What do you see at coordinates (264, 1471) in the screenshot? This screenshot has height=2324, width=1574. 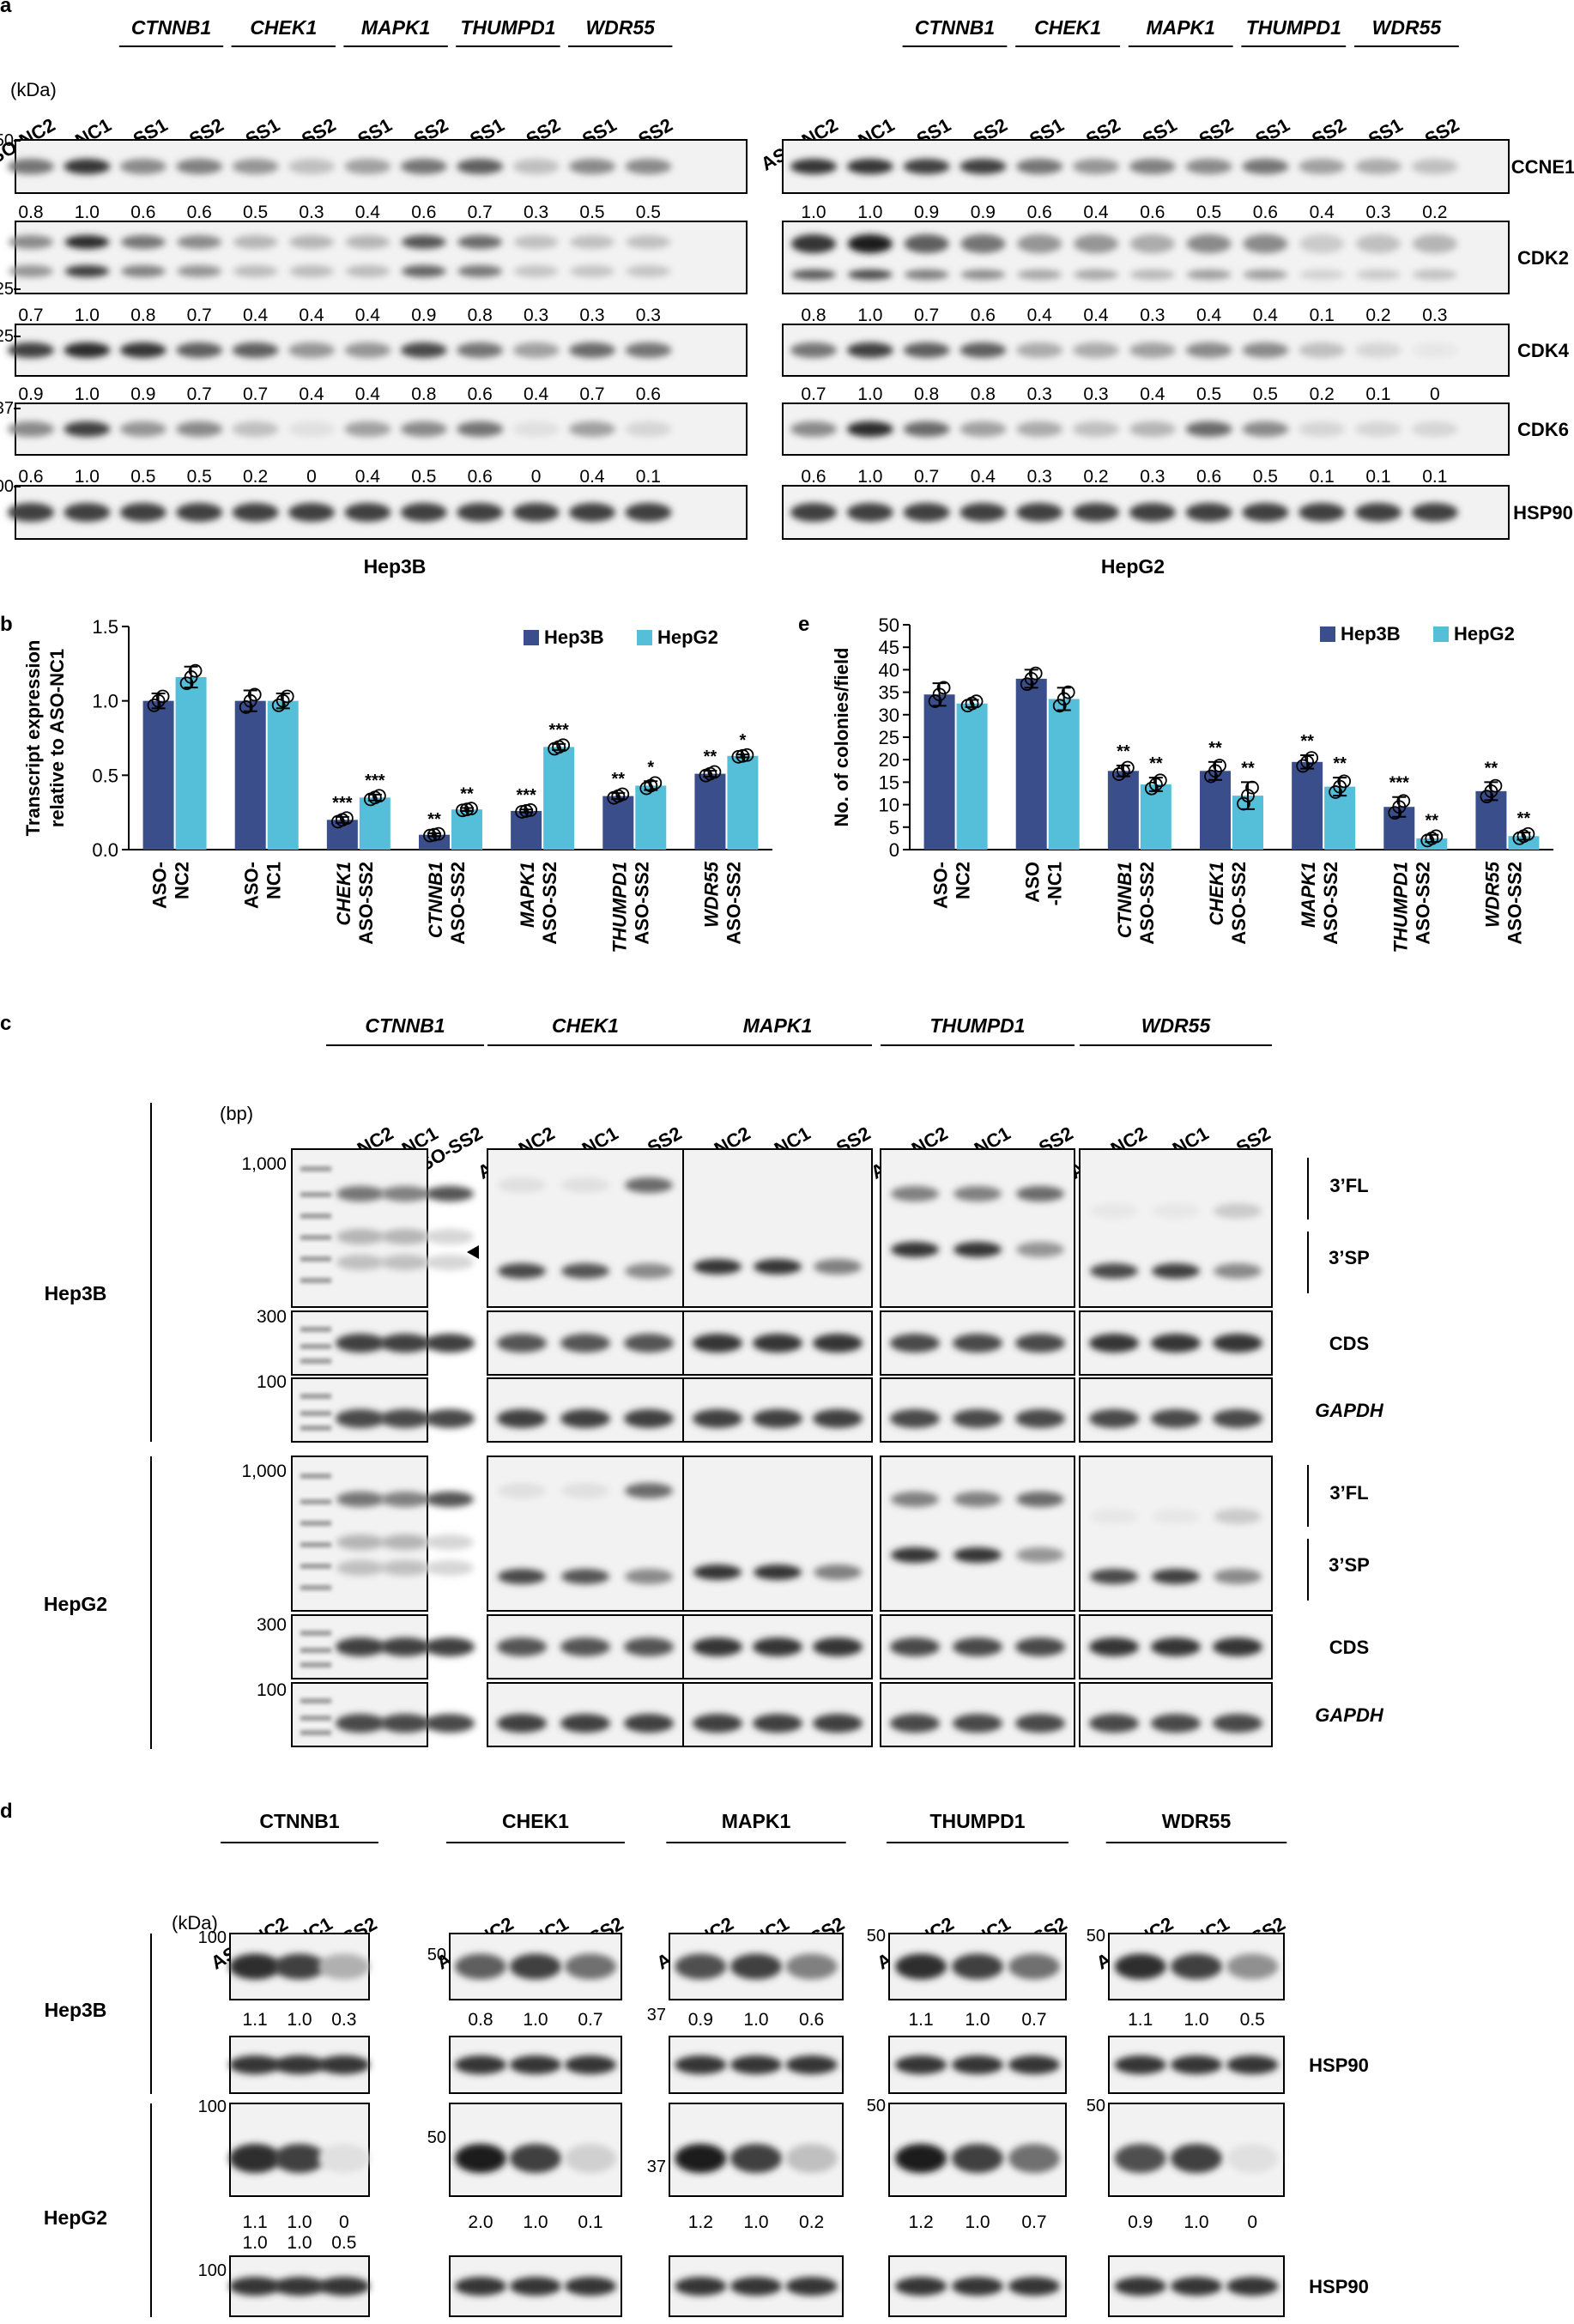 I see `bp-marker: 1,000` at bounding box center [264, 1471].